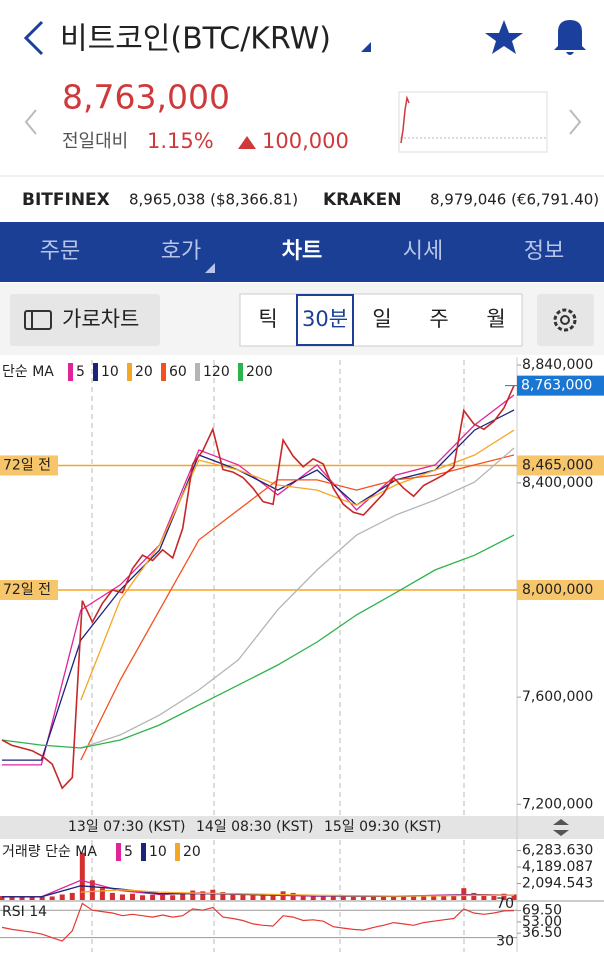 This screenshot has height=960, width=604. What do you see at coordinates (557, 365) in the screenshot?
I see `y-tick-label: 8,840,000` at bounding box center [557, 365].